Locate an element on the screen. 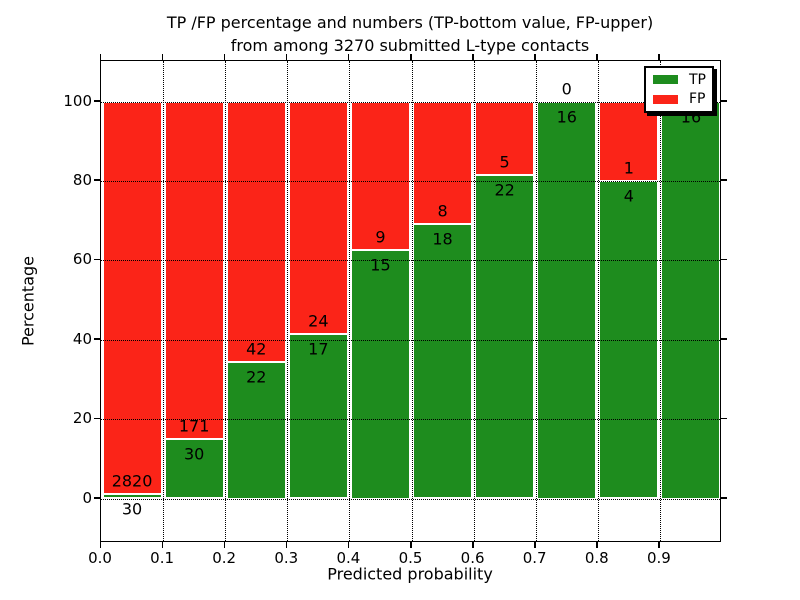  y-tick-label: 20 is located at coordinates (82, 418).